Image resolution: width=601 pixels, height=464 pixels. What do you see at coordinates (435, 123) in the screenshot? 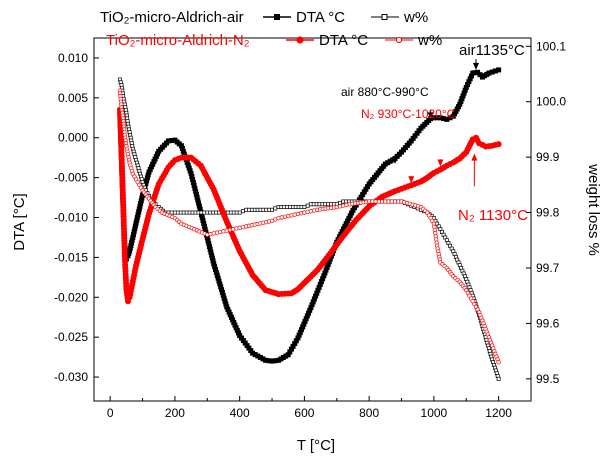
I see `annotation-arrows` at bounding box center [435, 123].